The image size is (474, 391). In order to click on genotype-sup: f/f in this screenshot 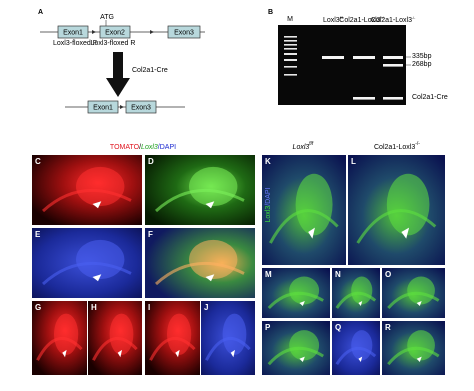, I will do `click(311, 144)`.